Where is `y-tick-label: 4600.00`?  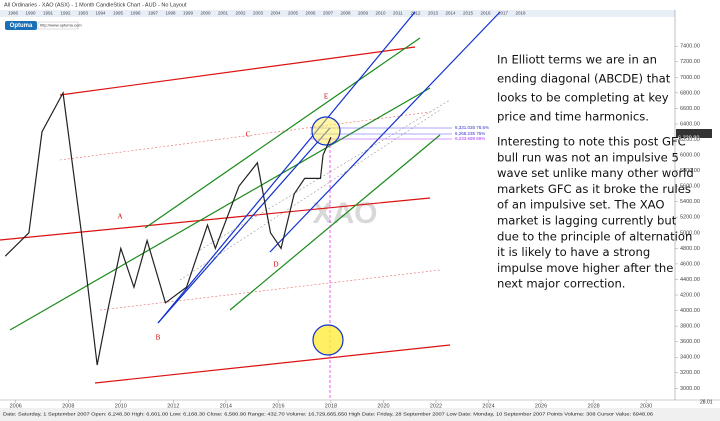 y-tick-label: 4600.00 is located at coordinates (690, 264).